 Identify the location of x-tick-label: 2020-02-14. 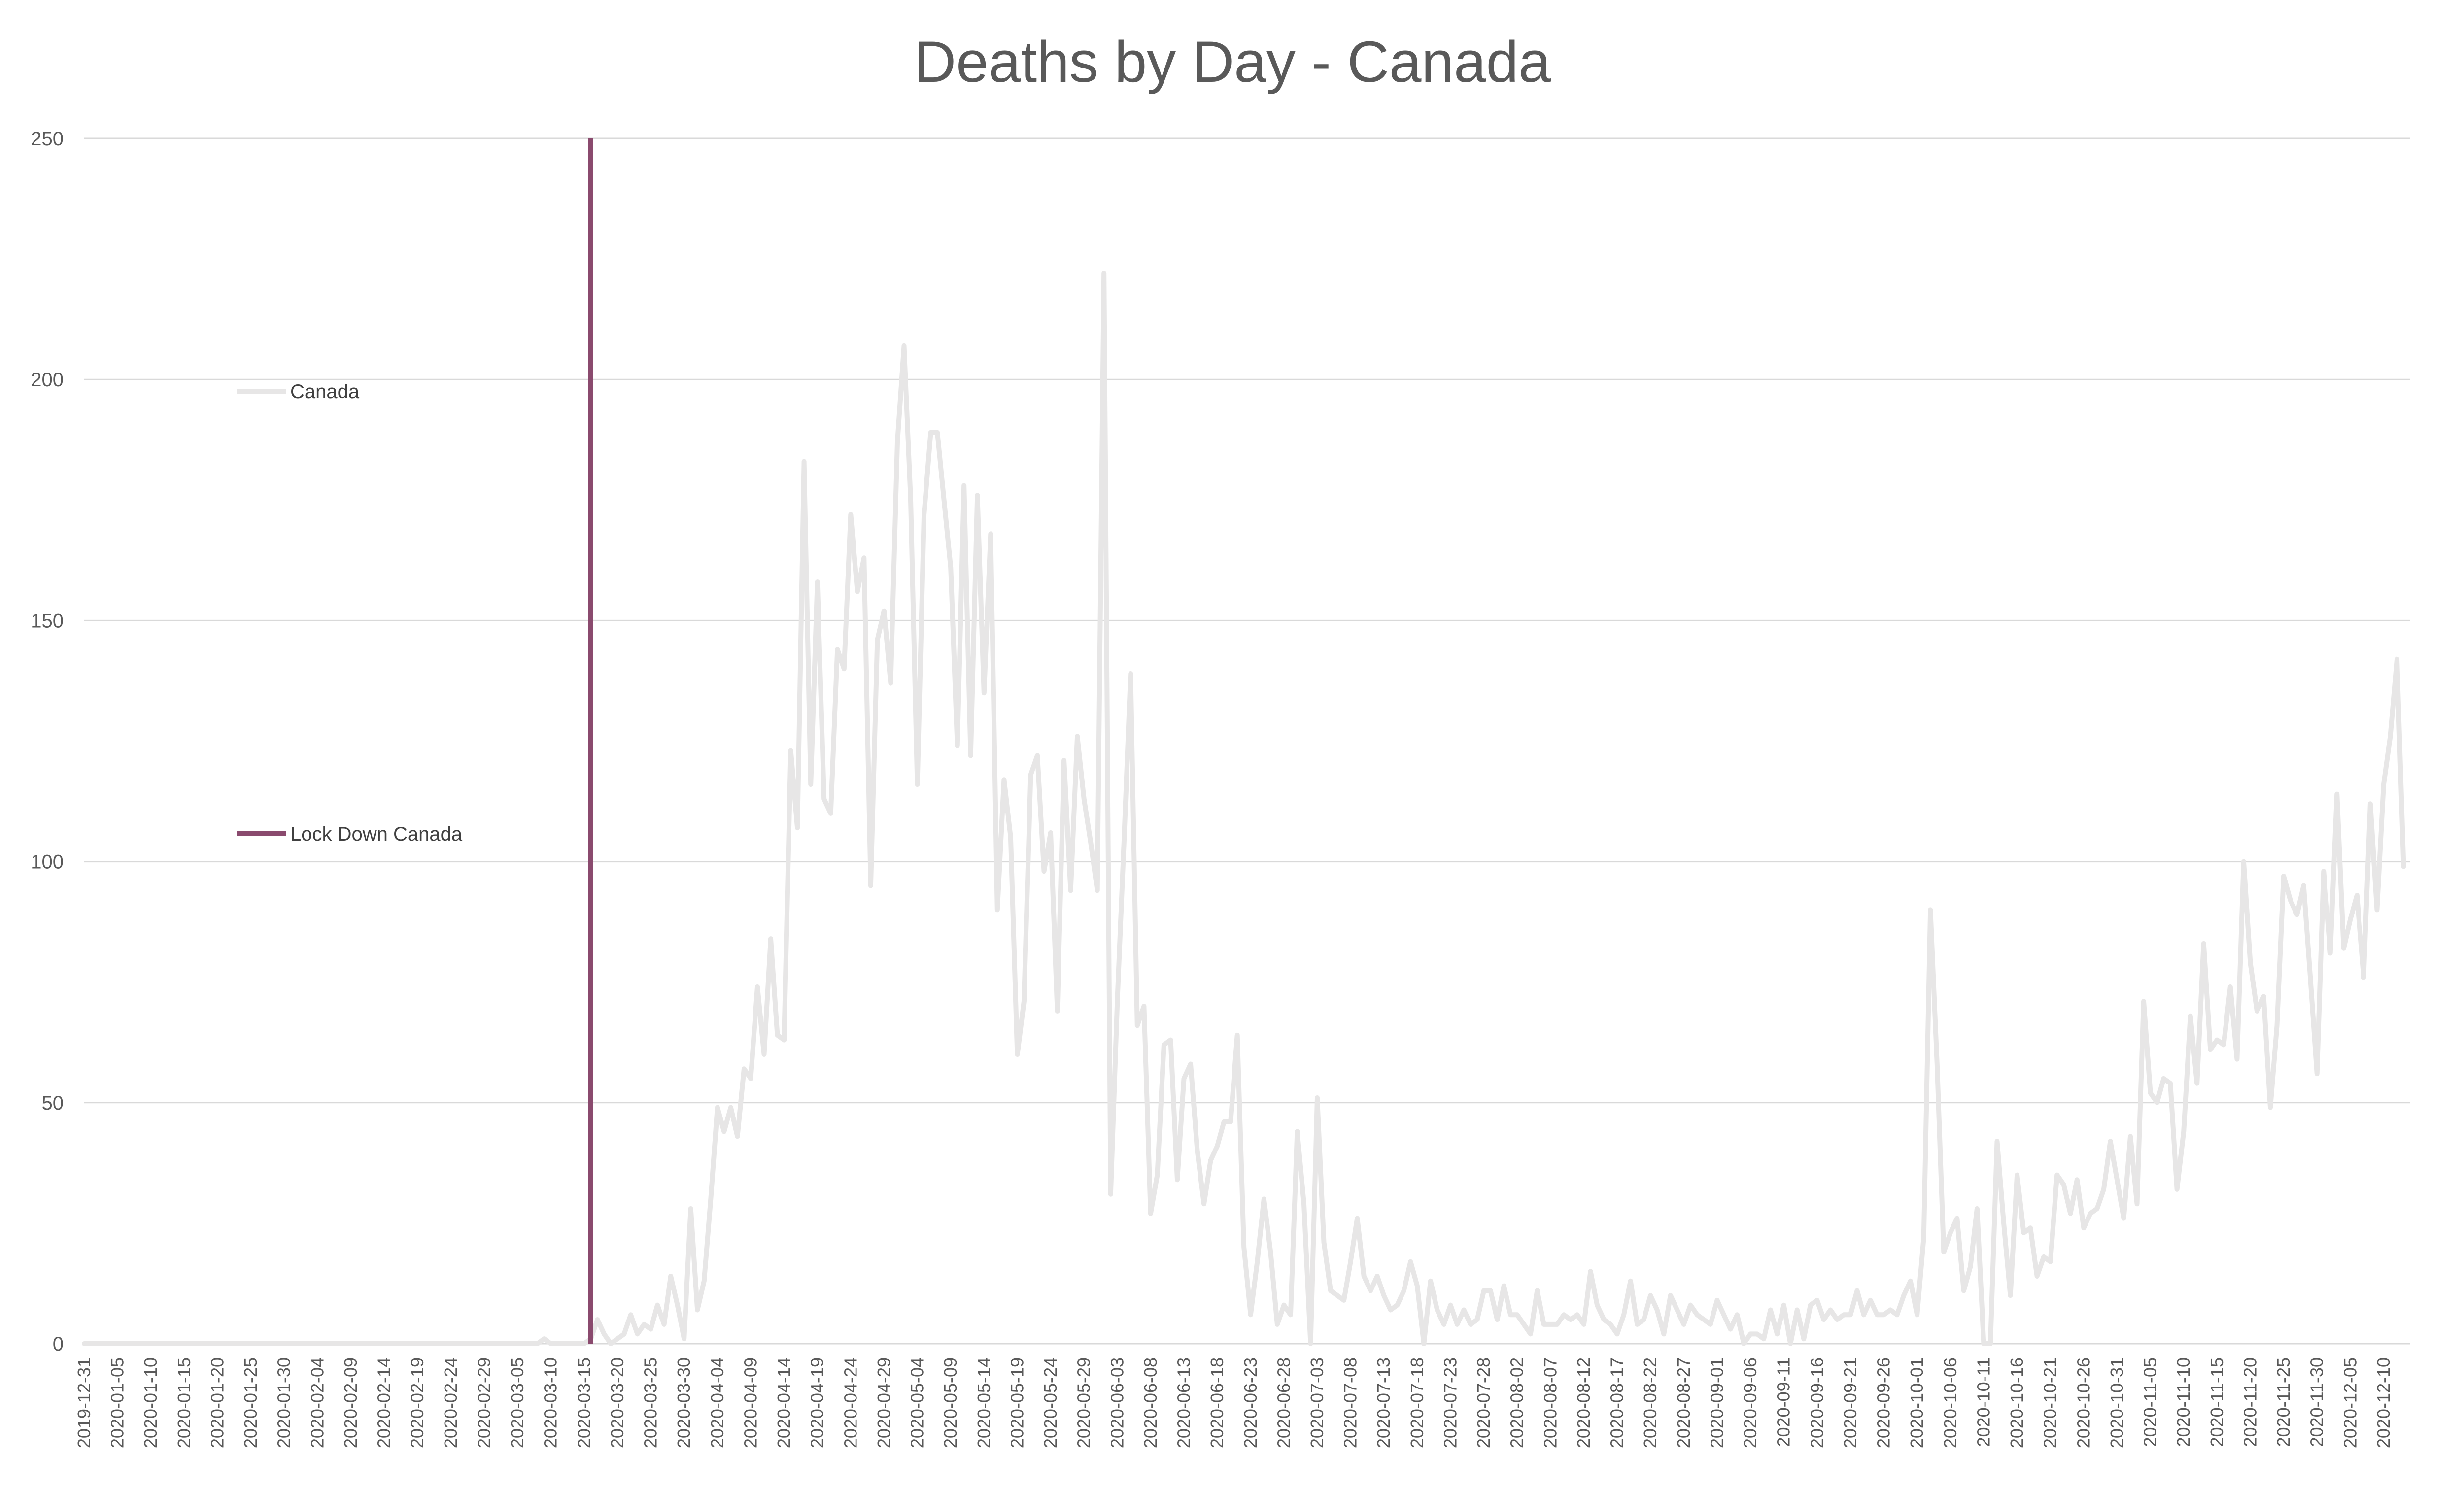
(384, 1402).